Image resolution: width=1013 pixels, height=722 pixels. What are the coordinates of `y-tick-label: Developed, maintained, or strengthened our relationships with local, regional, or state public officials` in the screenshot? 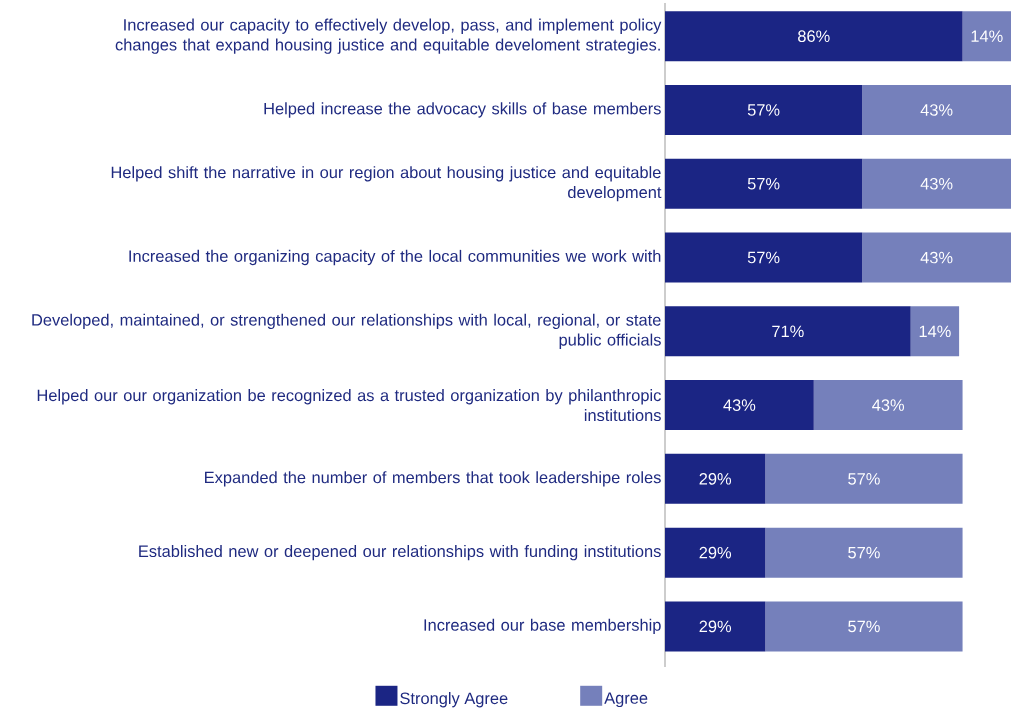 It's located at (346, 331).